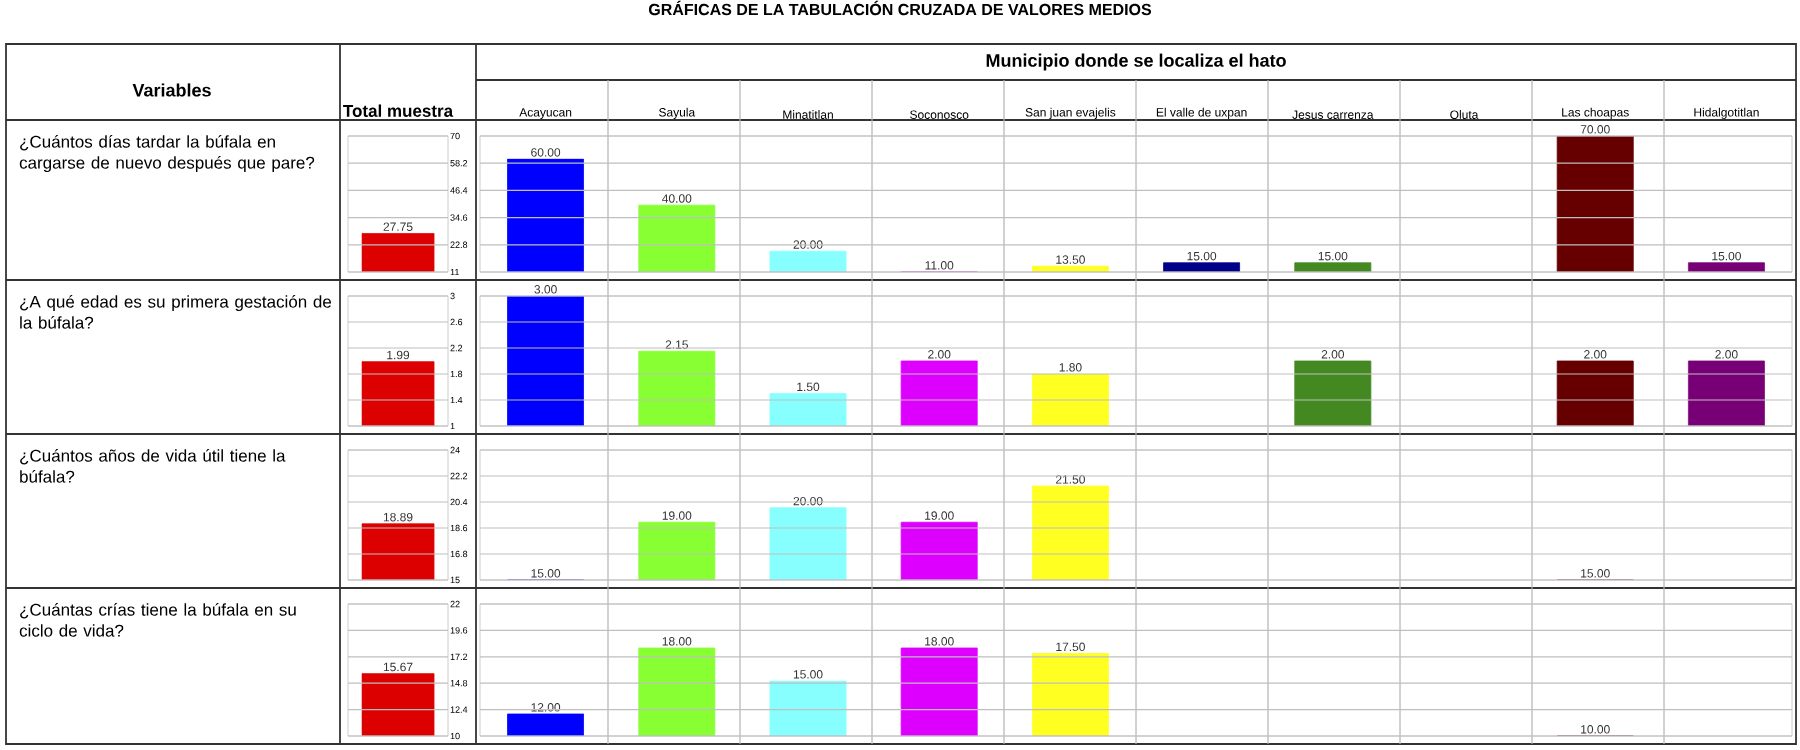 This screenshot has height=750, width=1800. What do you see at coordinates (153, 466) in the screenshot?
I see `y-axis-title: ¿Cuántos años de vida útil tiene la búfala?` at bounding box center [153, 466].